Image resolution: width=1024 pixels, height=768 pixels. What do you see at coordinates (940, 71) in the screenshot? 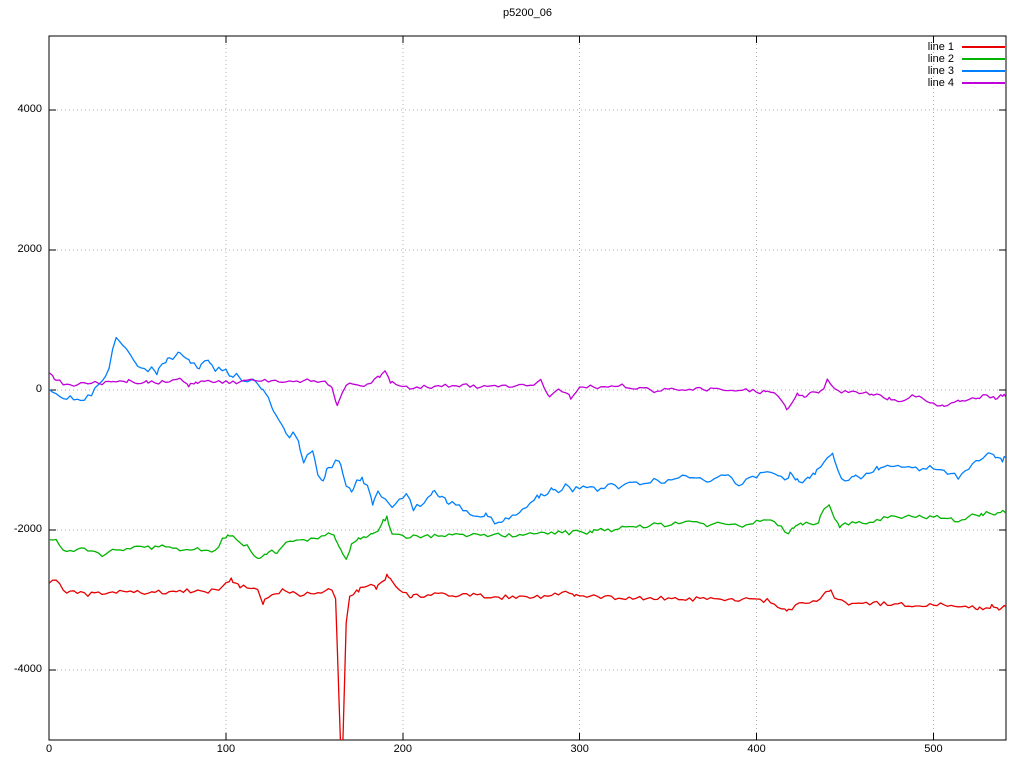
I see `legend-label: line 3` at bounding box center [940, 71].